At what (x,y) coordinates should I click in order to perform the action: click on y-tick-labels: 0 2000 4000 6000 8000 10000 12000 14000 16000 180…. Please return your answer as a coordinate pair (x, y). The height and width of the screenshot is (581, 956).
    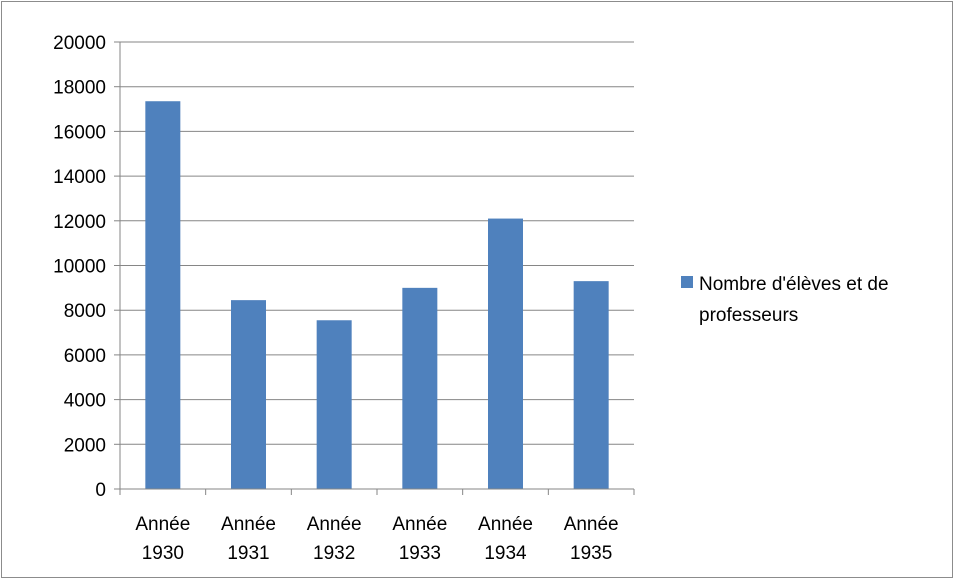
    Looking at the image, I should click on (79, 267).